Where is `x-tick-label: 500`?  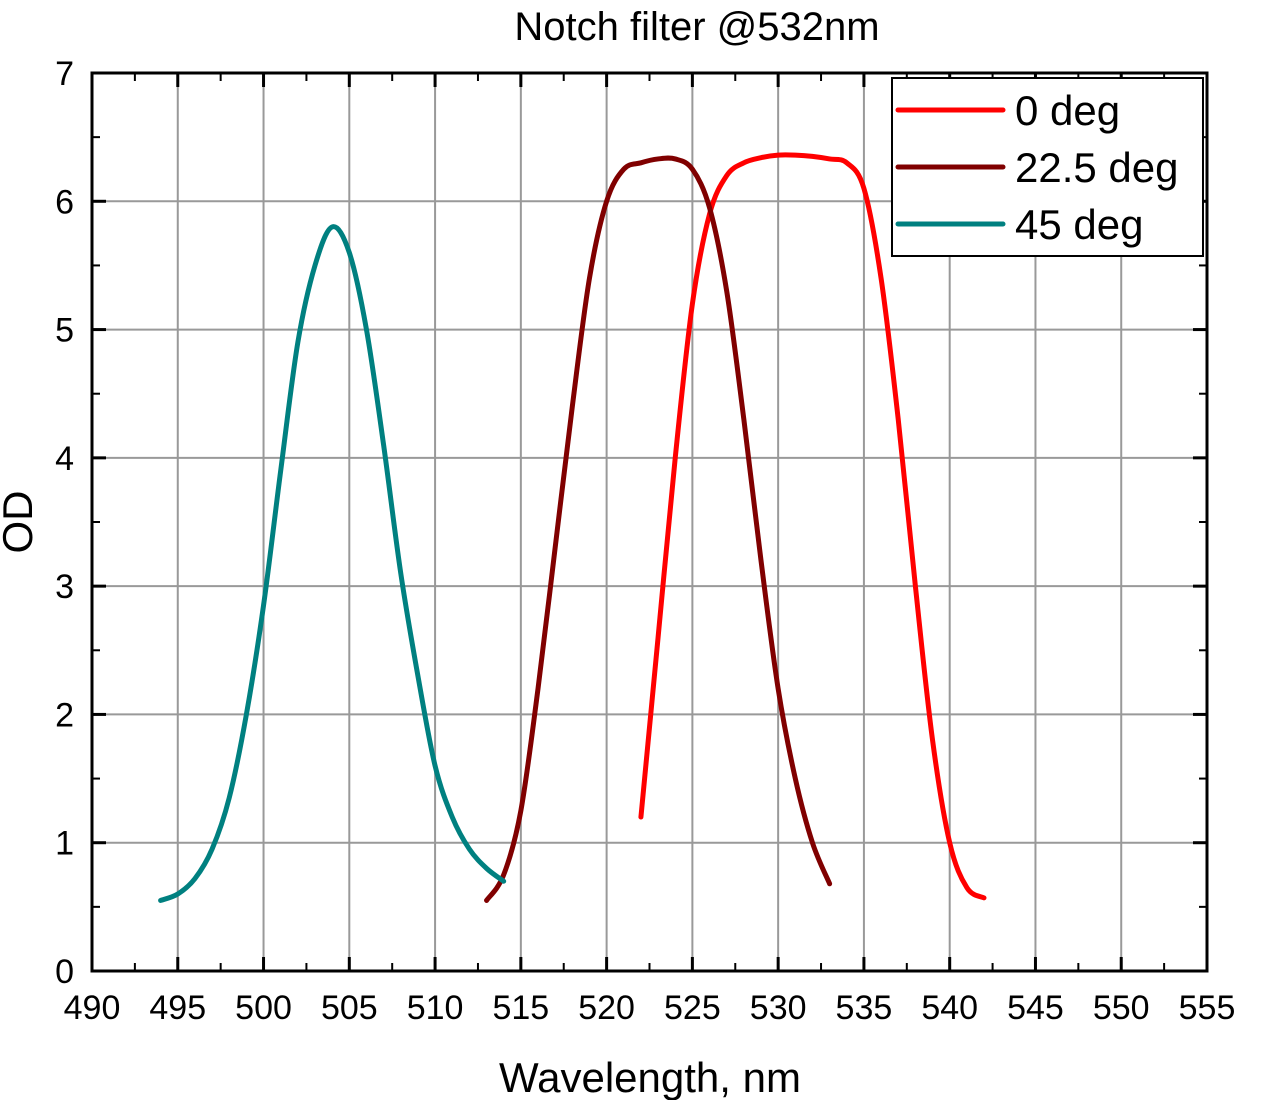 x-tick-label: 500 is located at coordinates (263, 1008).